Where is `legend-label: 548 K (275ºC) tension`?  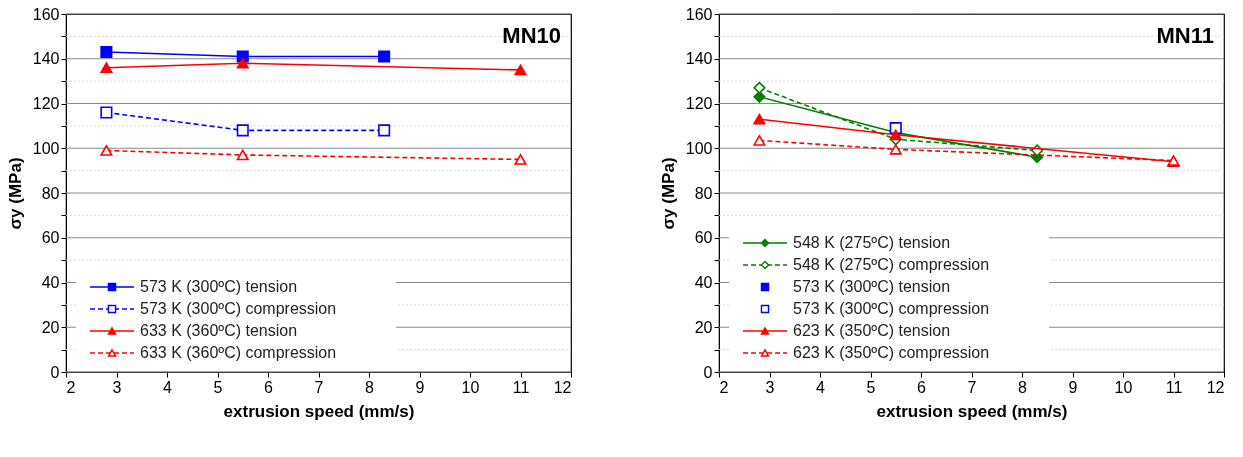 legend-label: 548 K (275ºC) tension is located at coordinates (872, 242).